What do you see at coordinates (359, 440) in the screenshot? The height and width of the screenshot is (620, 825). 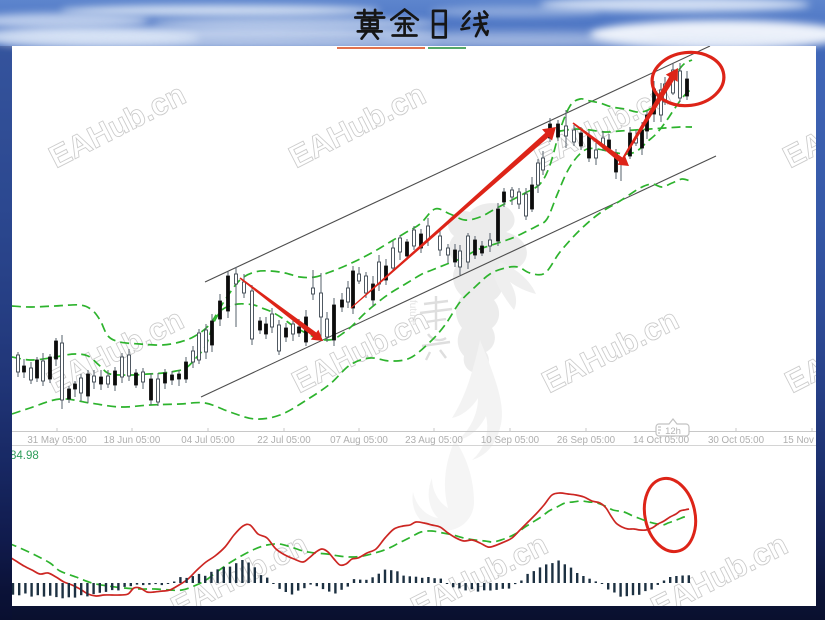 I see `svg-text: 07 Aug 05:00` at bounding box center [359, 440].